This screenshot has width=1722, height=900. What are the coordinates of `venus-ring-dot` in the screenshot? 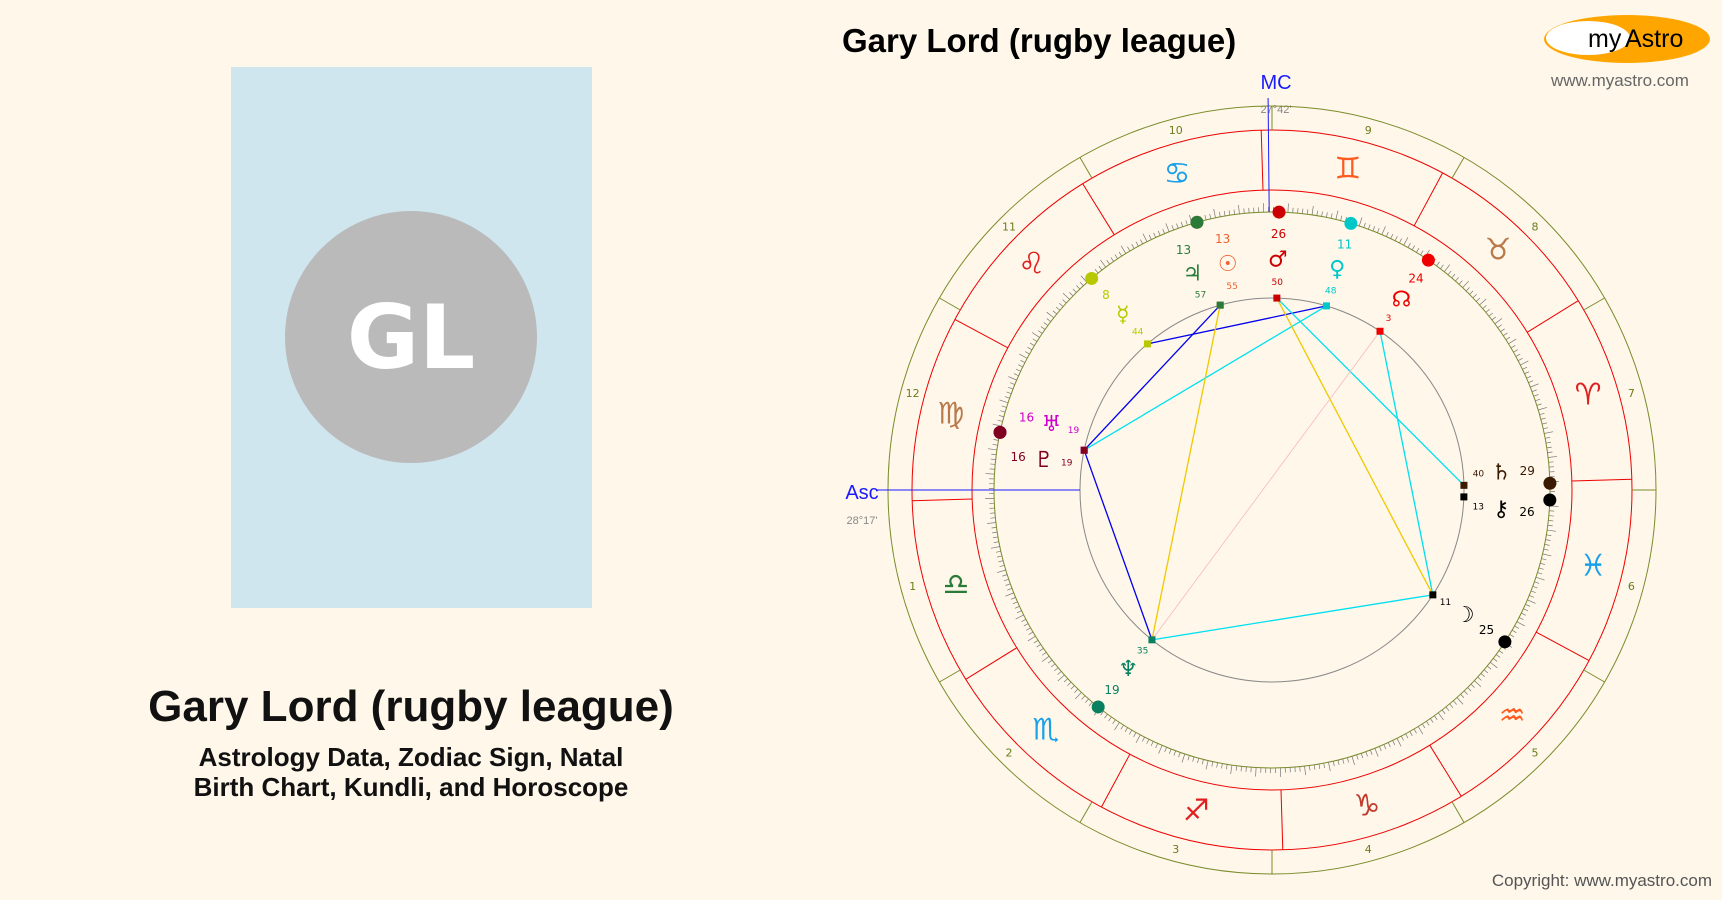 It's located at (1351, 223).